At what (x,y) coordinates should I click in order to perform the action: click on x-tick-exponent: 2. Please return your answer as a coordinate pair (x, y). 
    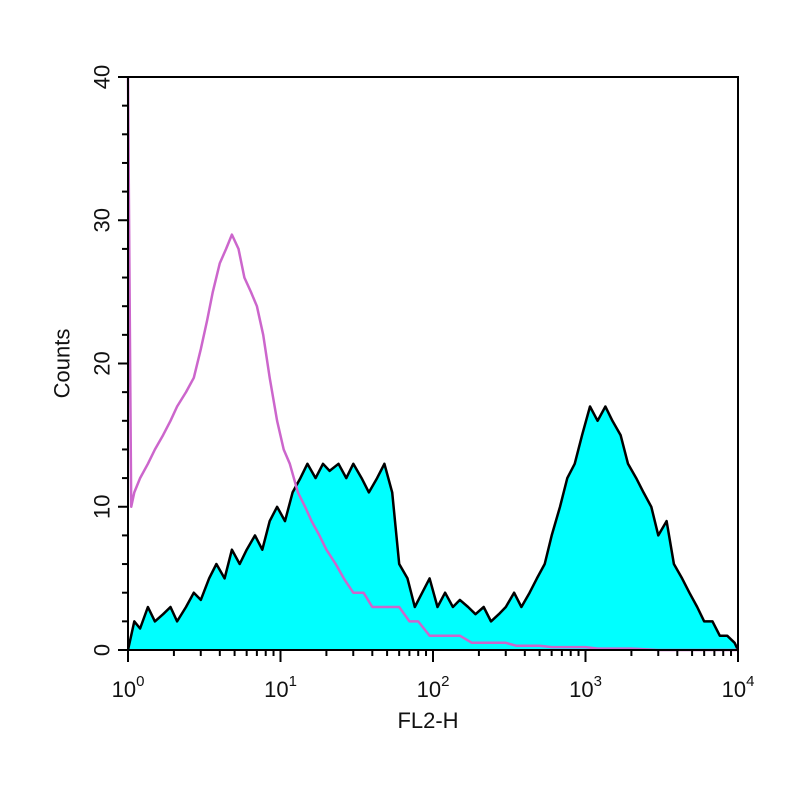
    Looking at the image, I should click on (445, 681).